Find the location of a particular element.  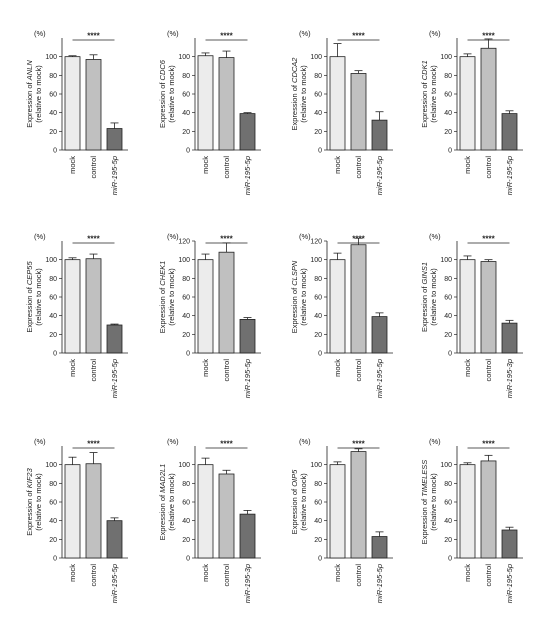

y-axis-label: Expression of CHEK1 is located at coordinates (162, 297).